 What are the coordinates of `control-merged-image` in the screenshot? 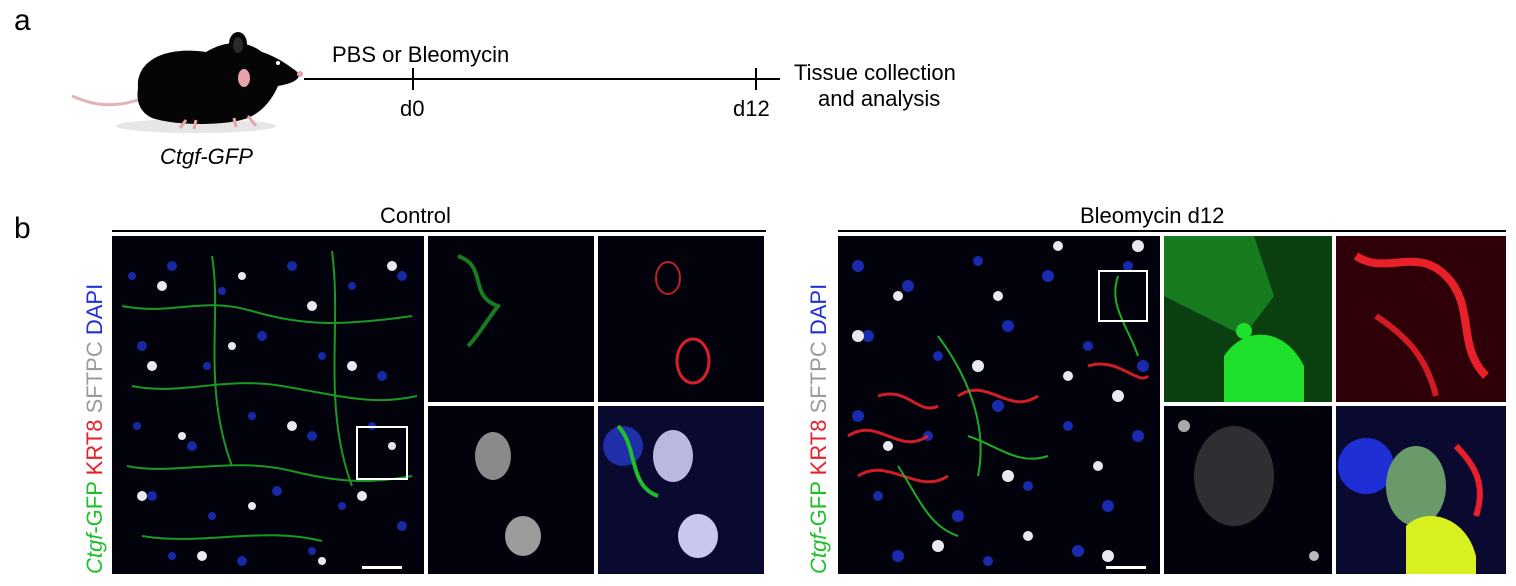 It's located at (268, 405).